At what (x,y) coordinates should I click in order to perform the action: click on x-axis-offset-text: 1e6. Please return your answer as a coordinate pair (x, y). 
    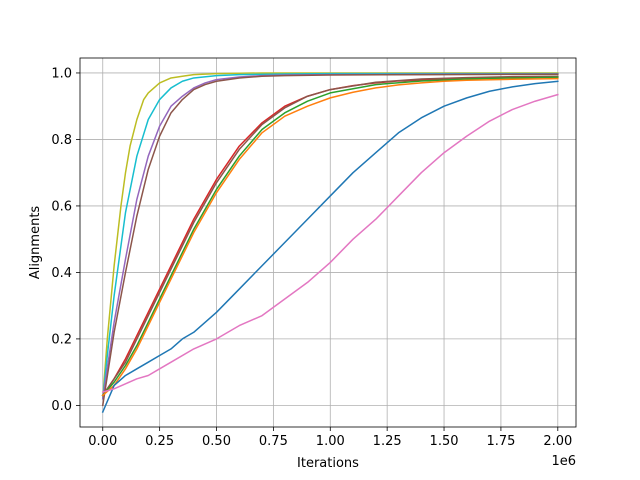
    Looking at the image, I should click on (563, 461).